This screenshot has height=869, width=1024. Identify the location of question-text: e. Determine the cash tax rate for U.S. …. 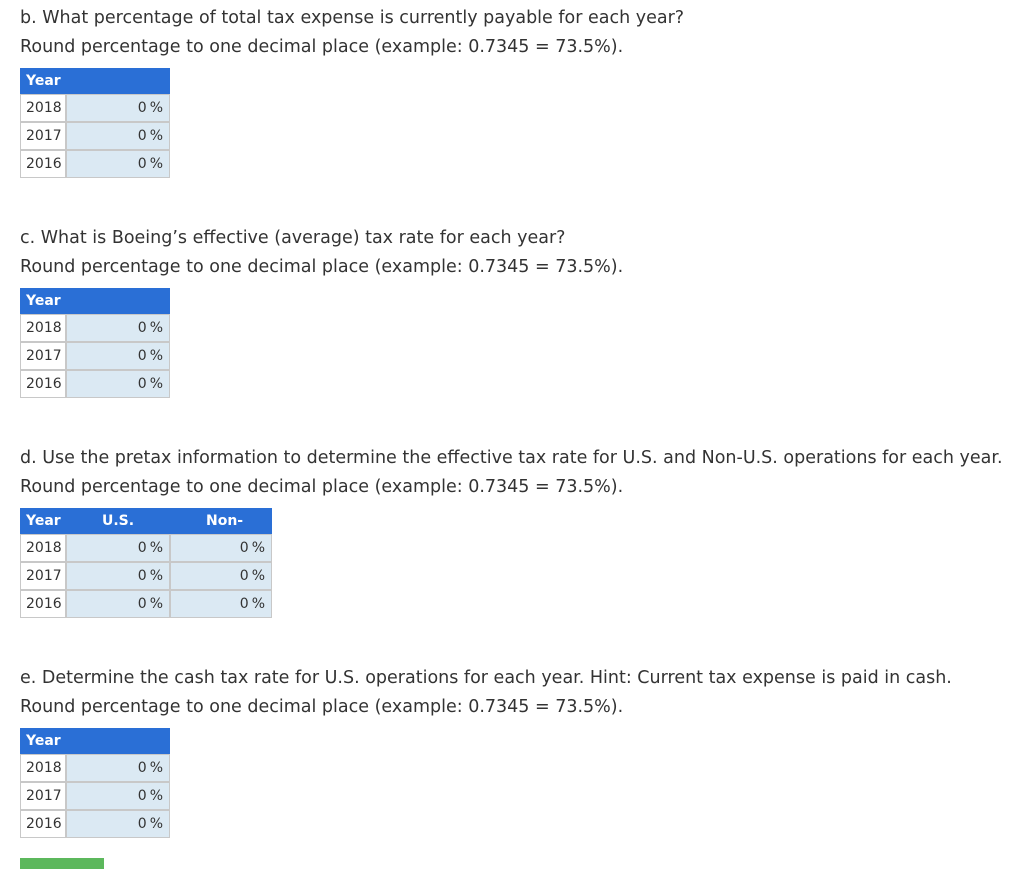
(486, 678).